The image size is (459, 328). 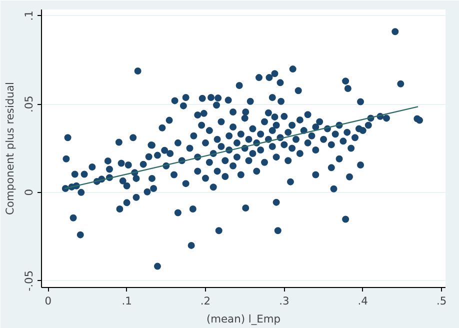 What do you see at coordinates (10, 148) in the screenshot?
I see `y-axis-title: Component plus residual` at bounding box center [10, 148].